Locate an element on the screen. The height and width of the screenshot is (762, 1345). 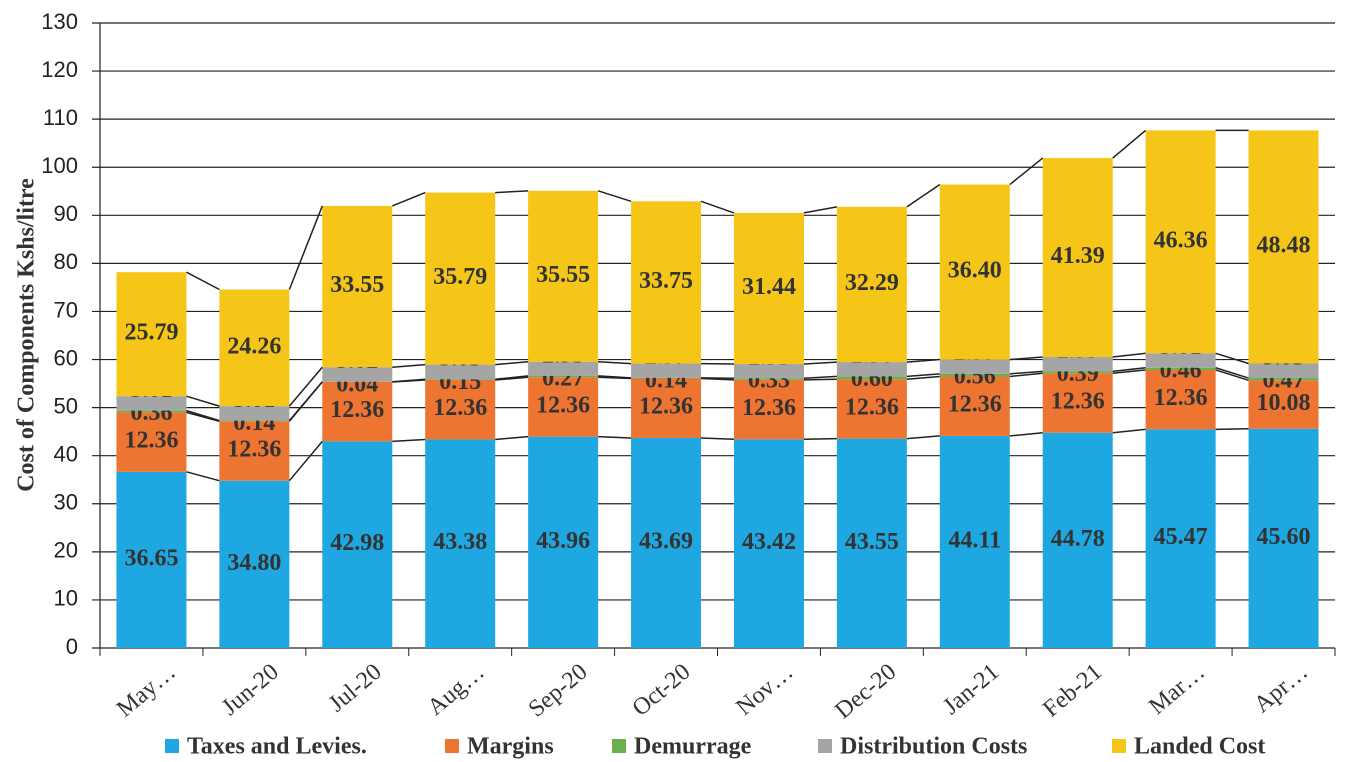
data-label: 44.11 is located at coordinates (974, 540).